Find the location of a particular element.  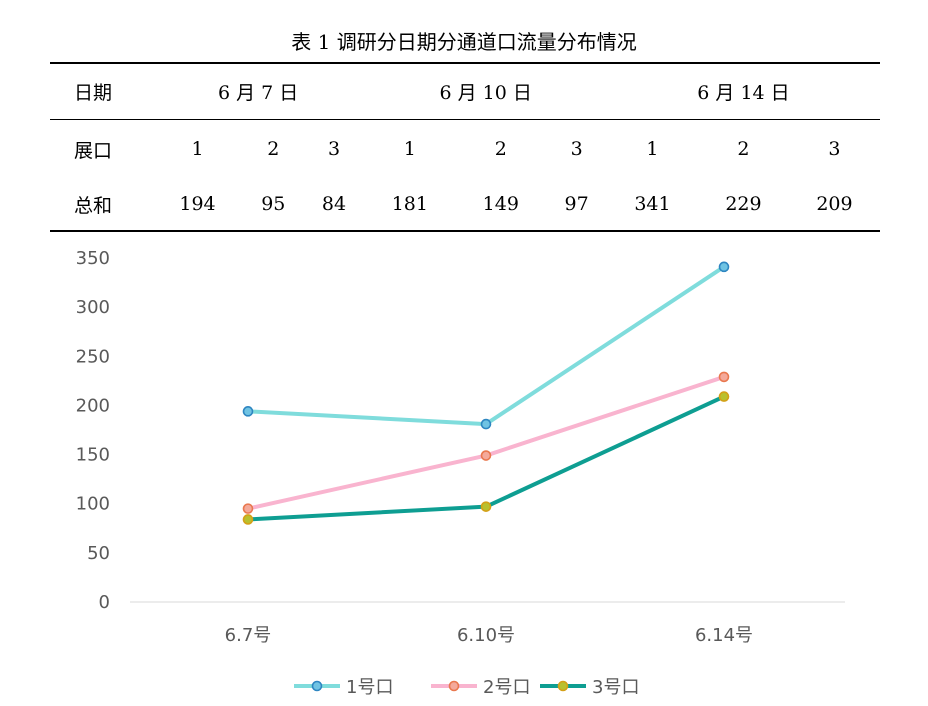

sum-row: 总和 194 95 84 181 149 97 341 229 209 is located at coordinates (465, 205).